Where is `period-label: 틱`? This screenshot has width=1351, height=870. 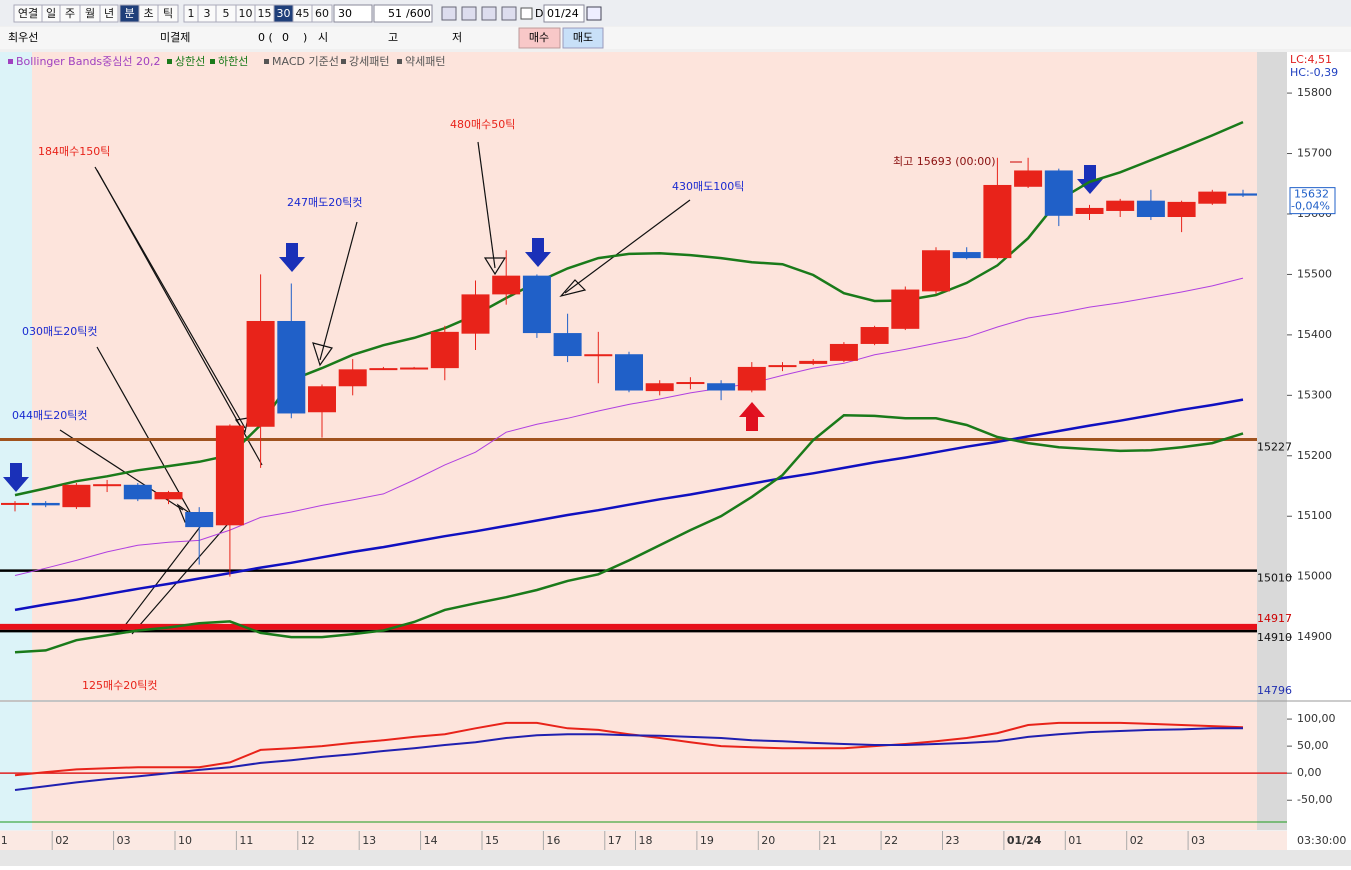 period-label: 틱 is located at coordinates (168, 13).